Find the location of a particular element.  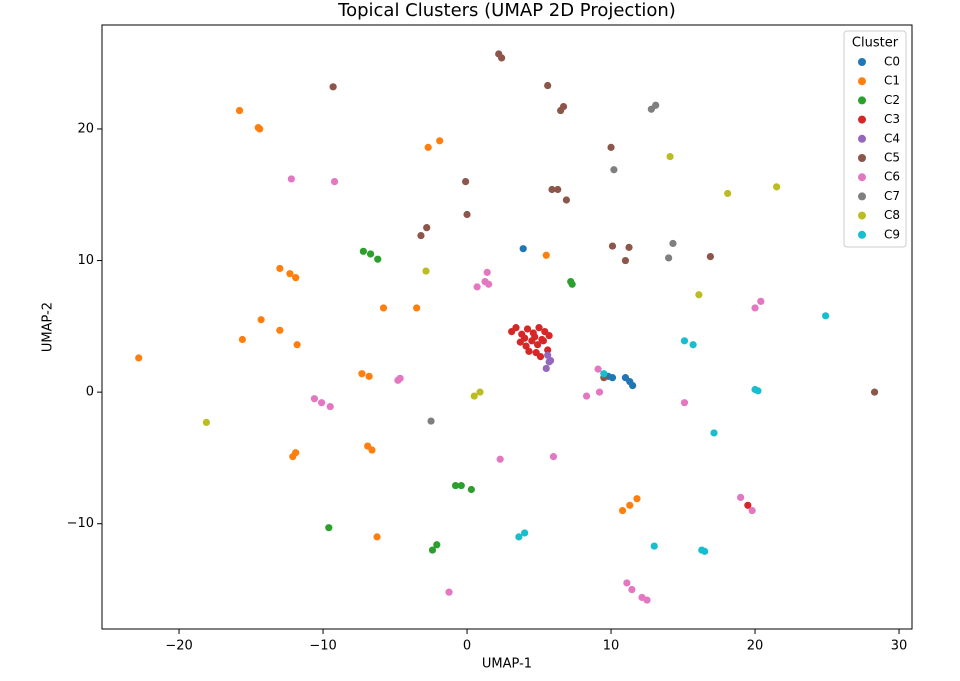

legend-label: C7 is located at coordinates (892, 196).